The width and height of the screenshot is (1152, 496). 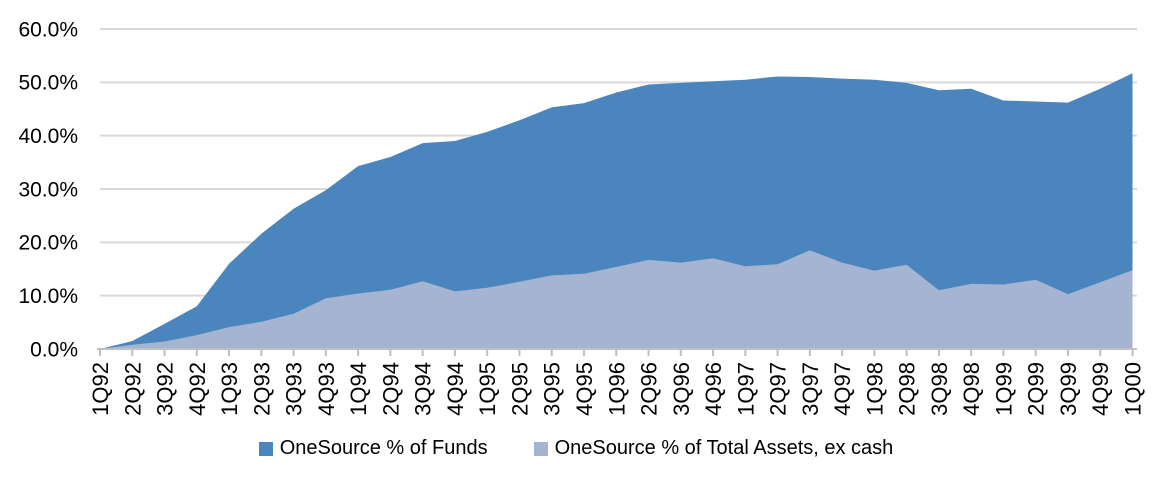 What do you see at coordinates (681, 389) in the screenshot?
I see `x-tick-label: 3Q96` at bounding box center [681, 389].